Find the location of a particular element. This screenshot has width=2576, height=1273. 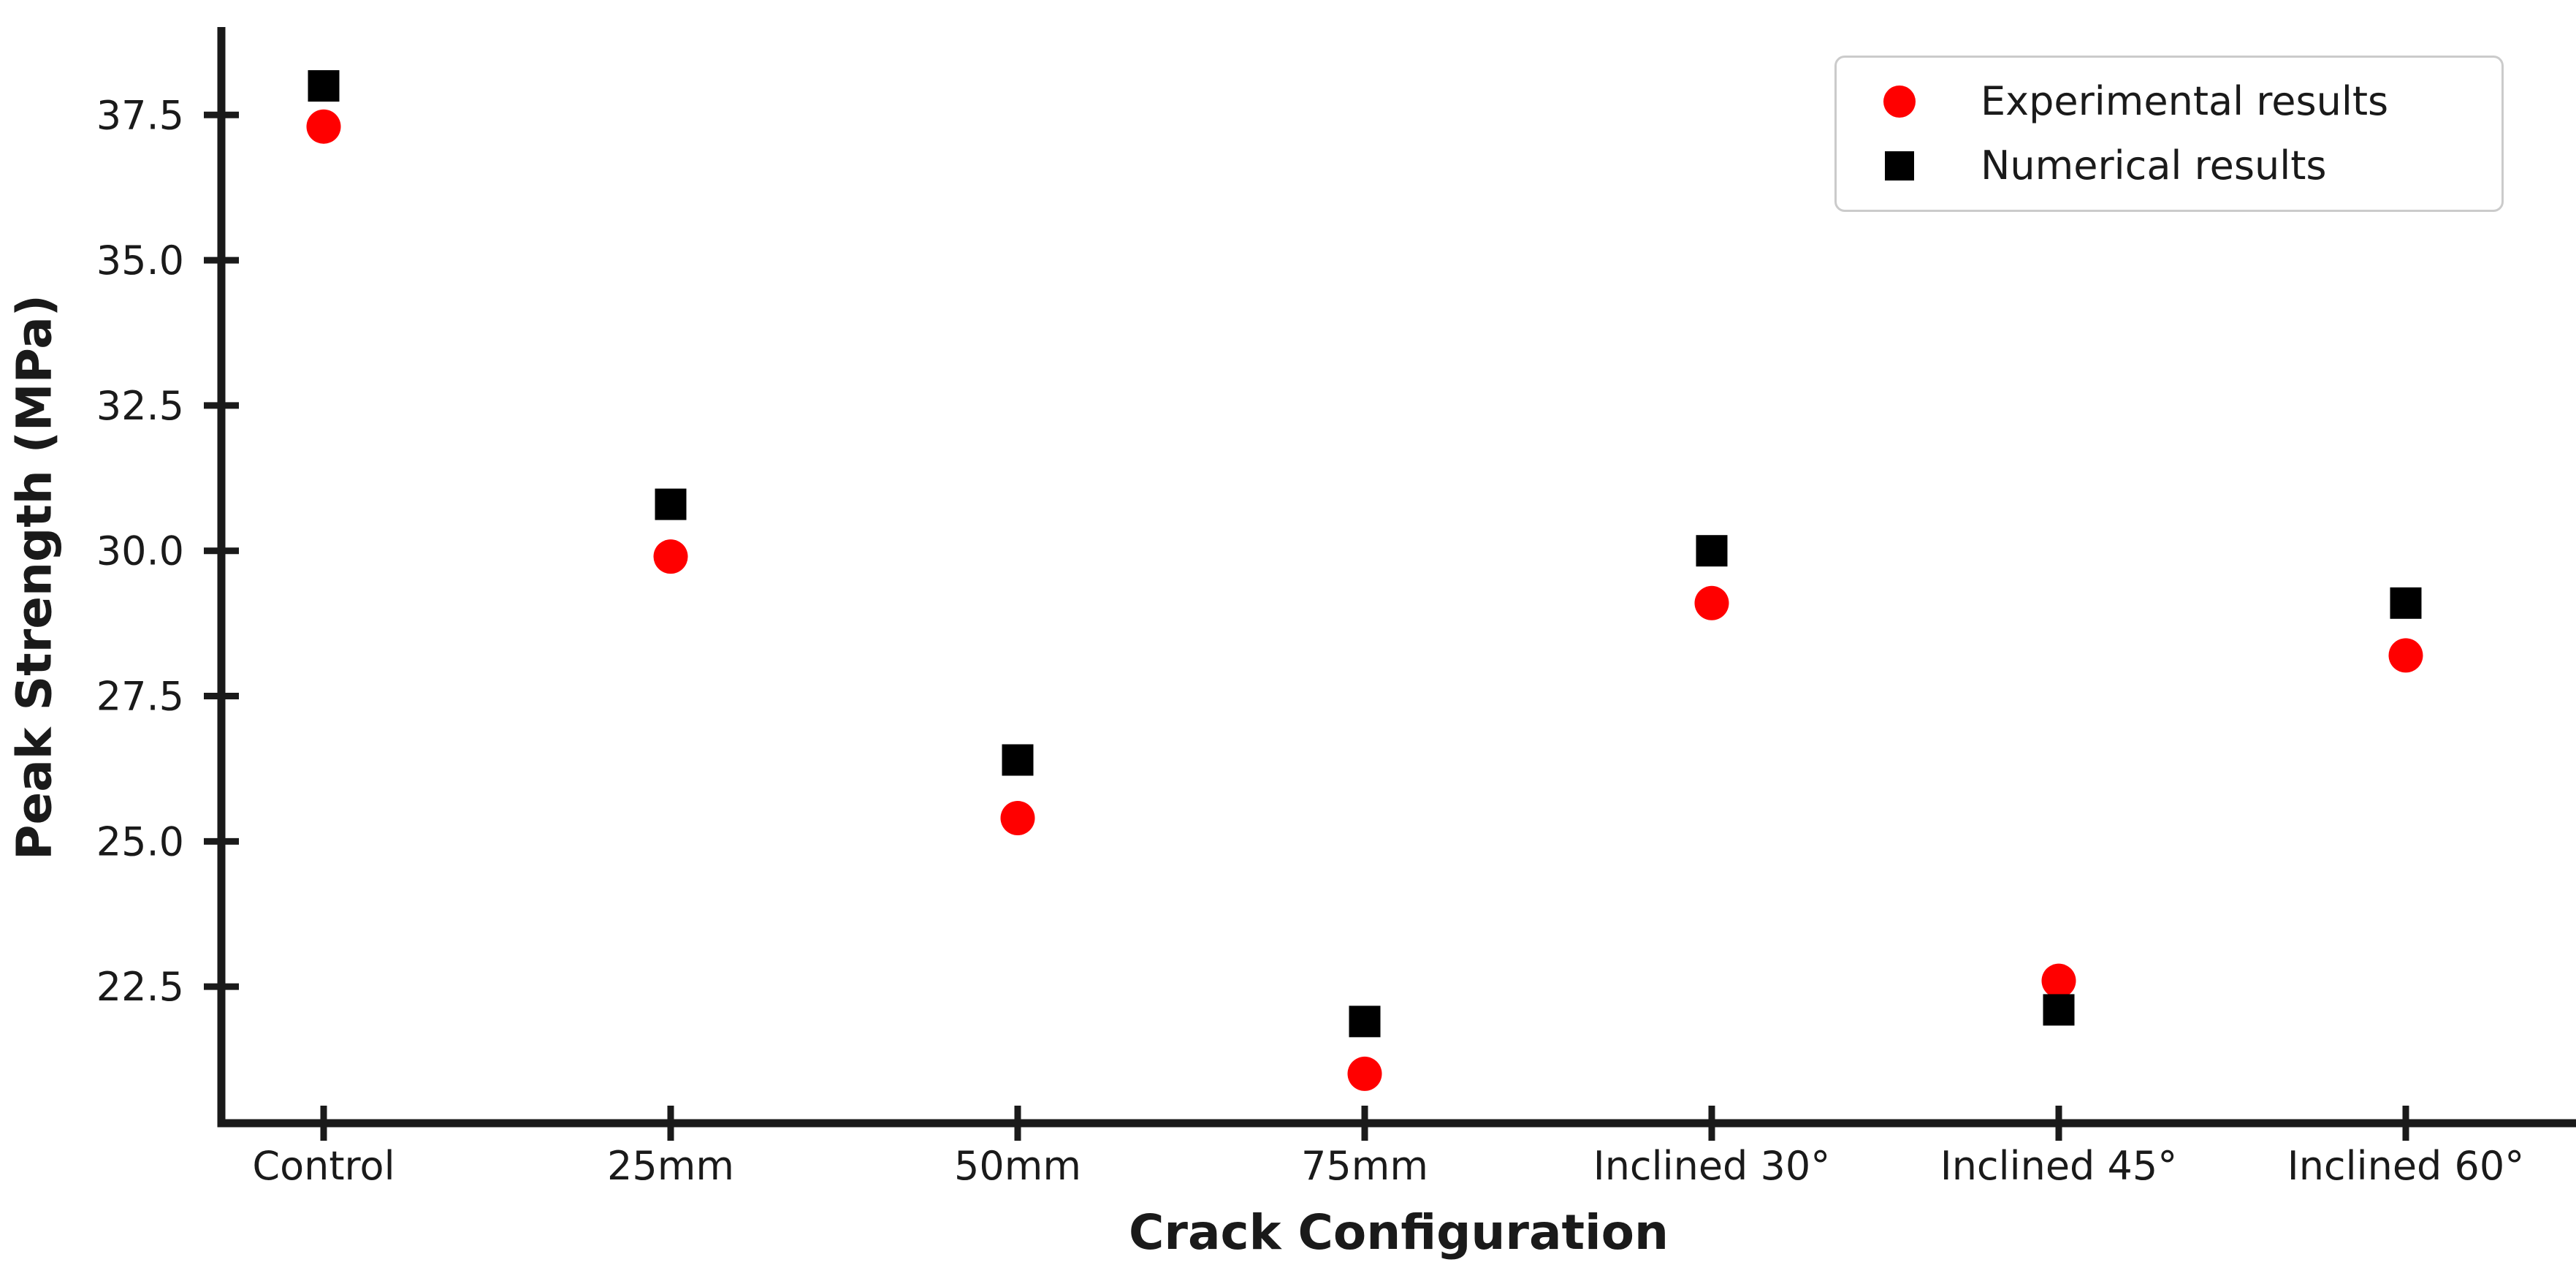

x-tick-label: 25mm is located at coordinates (670, 1166).